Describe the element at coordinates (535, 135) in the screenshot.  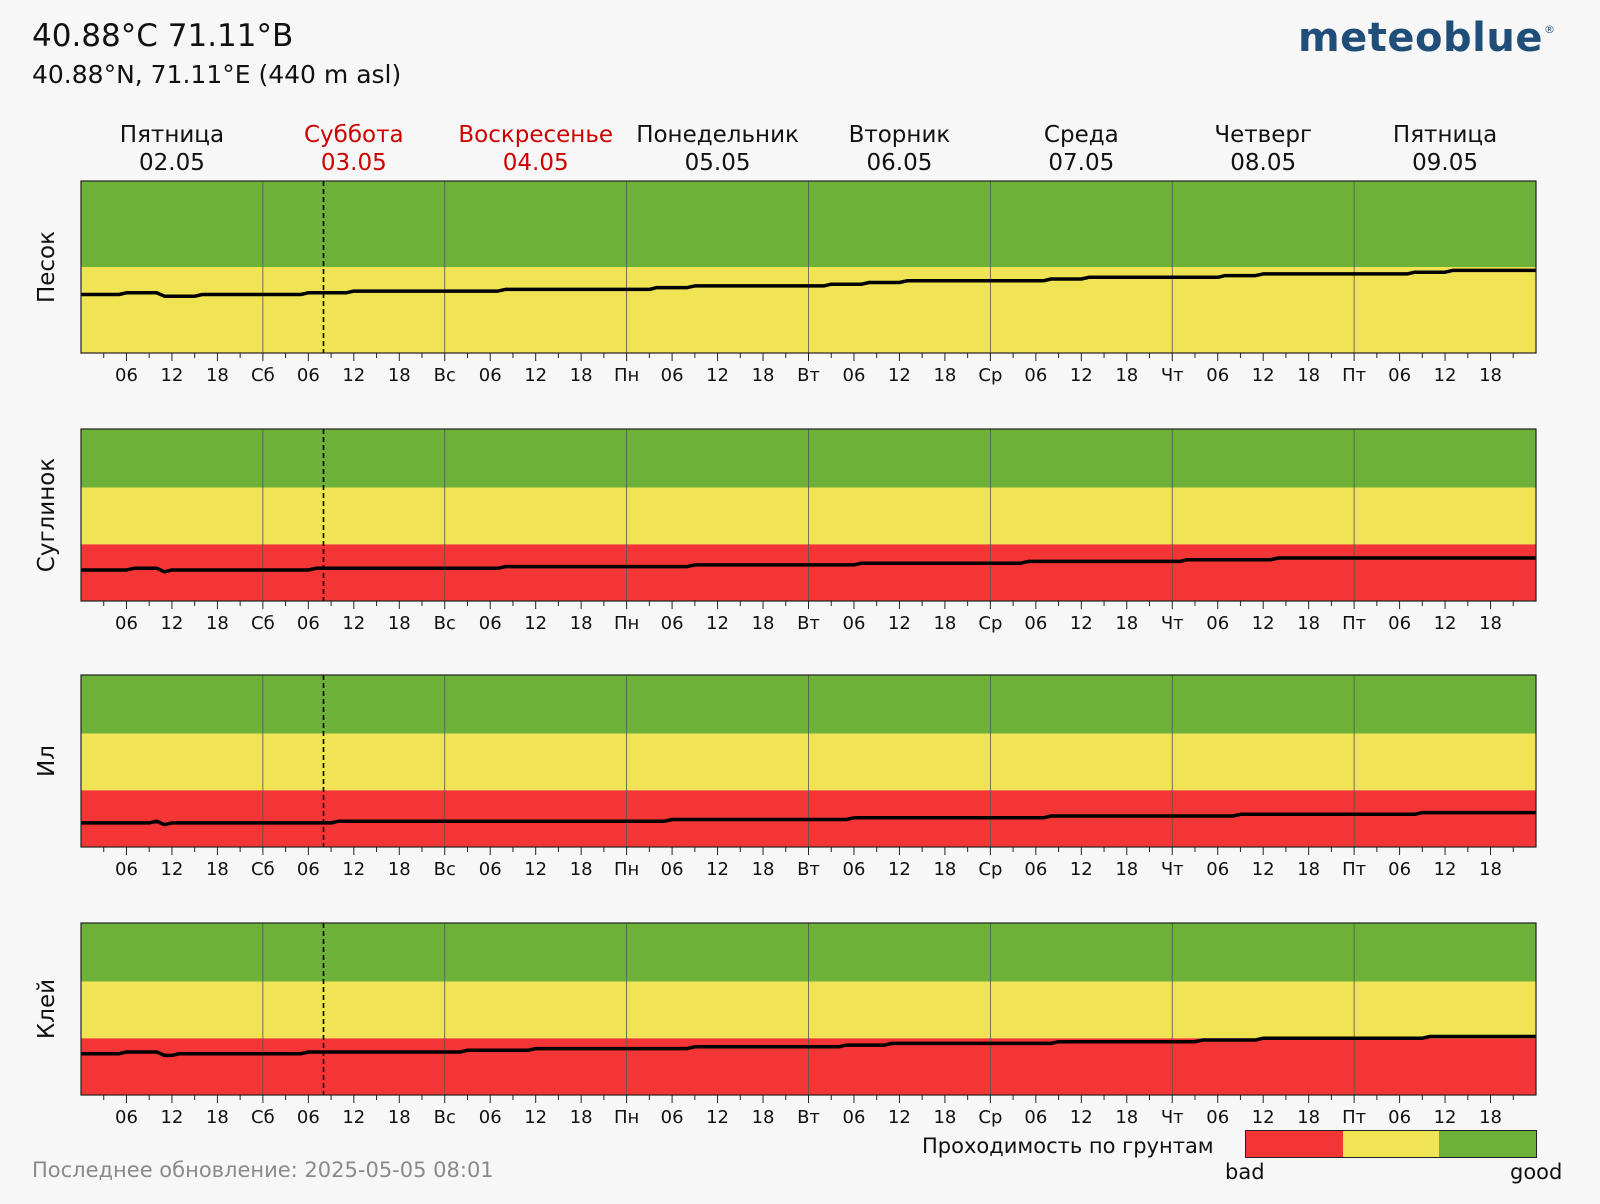
I see `day-name-label: Воскресенье` at that location.